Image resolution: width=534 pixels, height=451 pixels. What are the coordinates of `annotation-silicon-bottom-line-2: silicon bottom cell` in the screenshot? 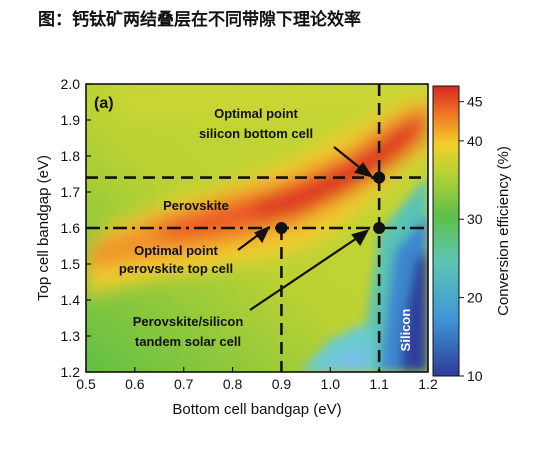 It's located at (256, 133).